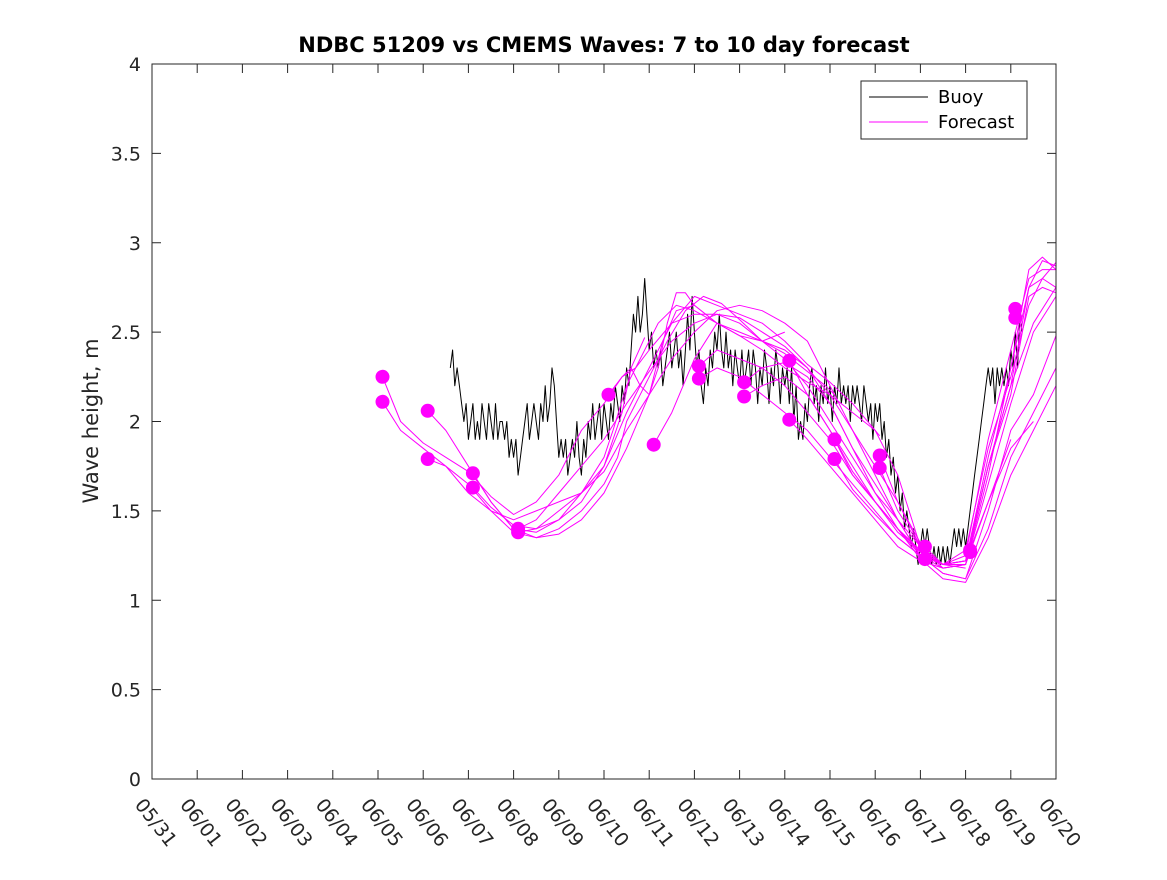 The image size is (1167, 880). I want to click on y-tick-label-1: 0.5, so click(126, 691).